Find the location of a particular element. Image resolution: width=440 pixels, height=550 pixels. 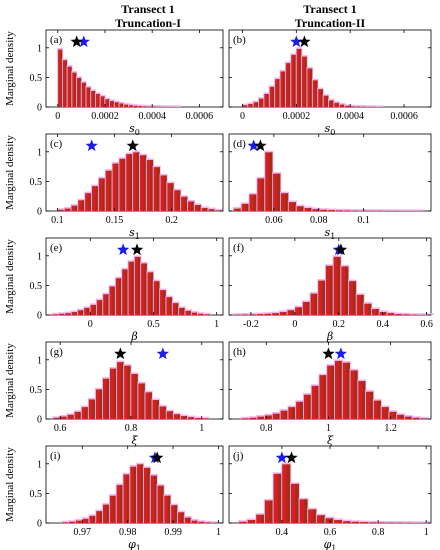

panel-label: (g) is located at coordinates (56, 352).